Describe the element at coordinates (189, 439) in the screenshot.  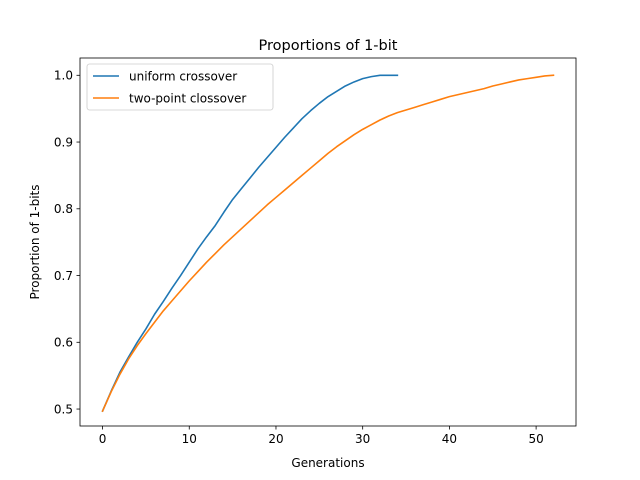
I see `x-tick-label: 10` at that location.